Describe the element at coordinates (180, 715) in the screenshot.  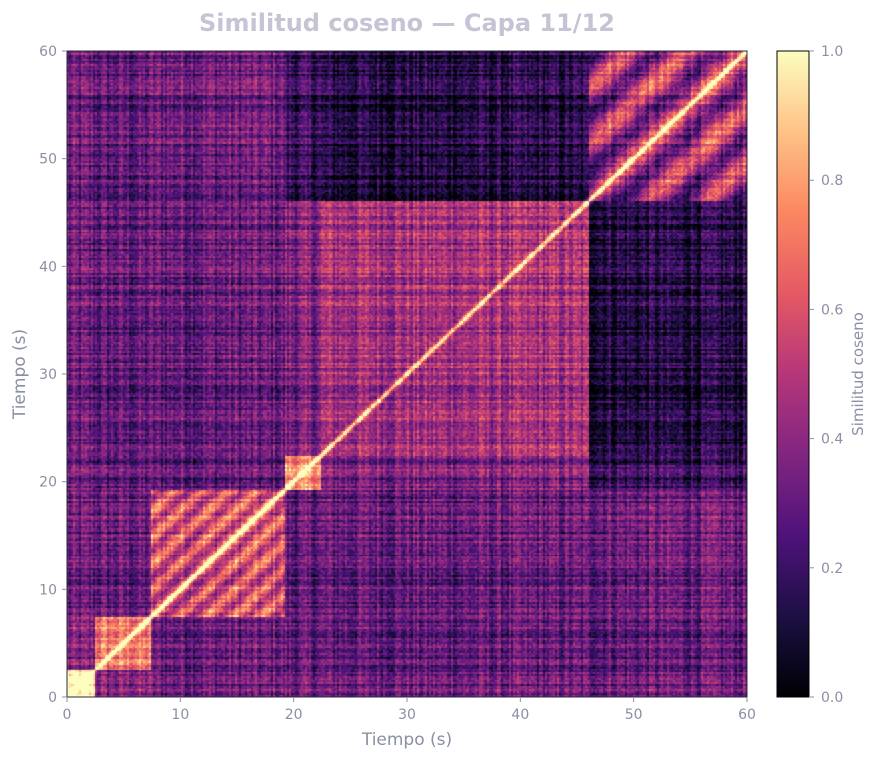
I see `x-tick-label: 10` at that location.